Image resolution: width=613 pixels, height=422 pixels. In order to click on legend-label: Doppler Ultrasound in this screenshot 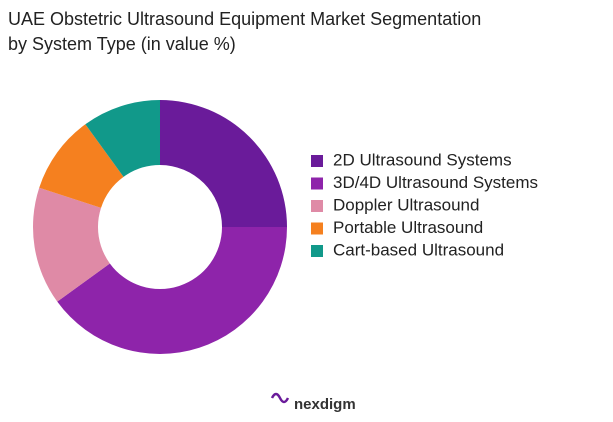, I will do `click(406, 204)`.